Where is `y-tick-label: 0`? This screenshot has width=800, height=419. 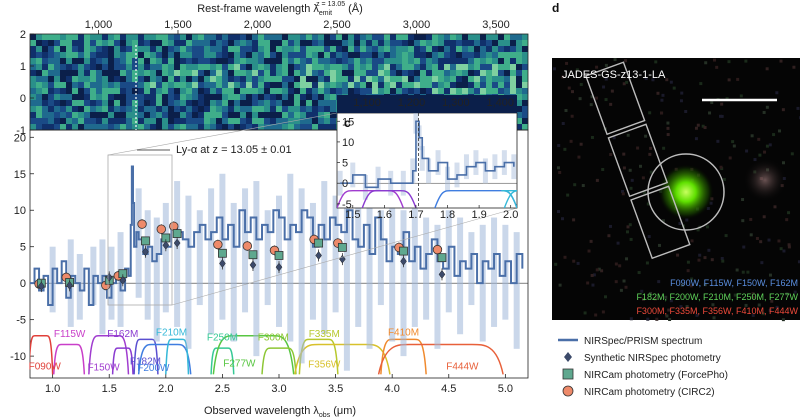
y-tick-label: 0 is located at coordinates (23, 284).